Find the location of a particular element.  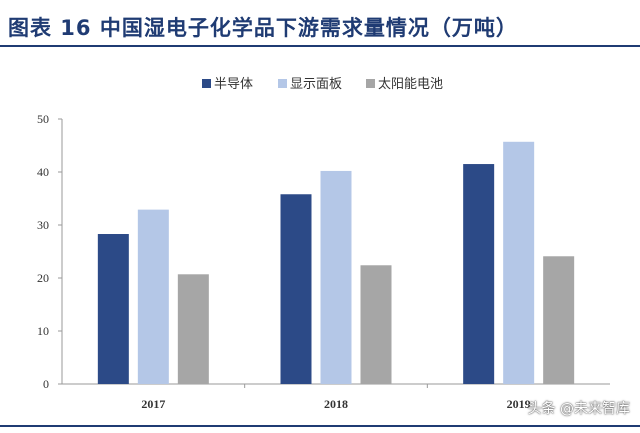

bar-2017-显示面板 is located at coordinates (153, 296).